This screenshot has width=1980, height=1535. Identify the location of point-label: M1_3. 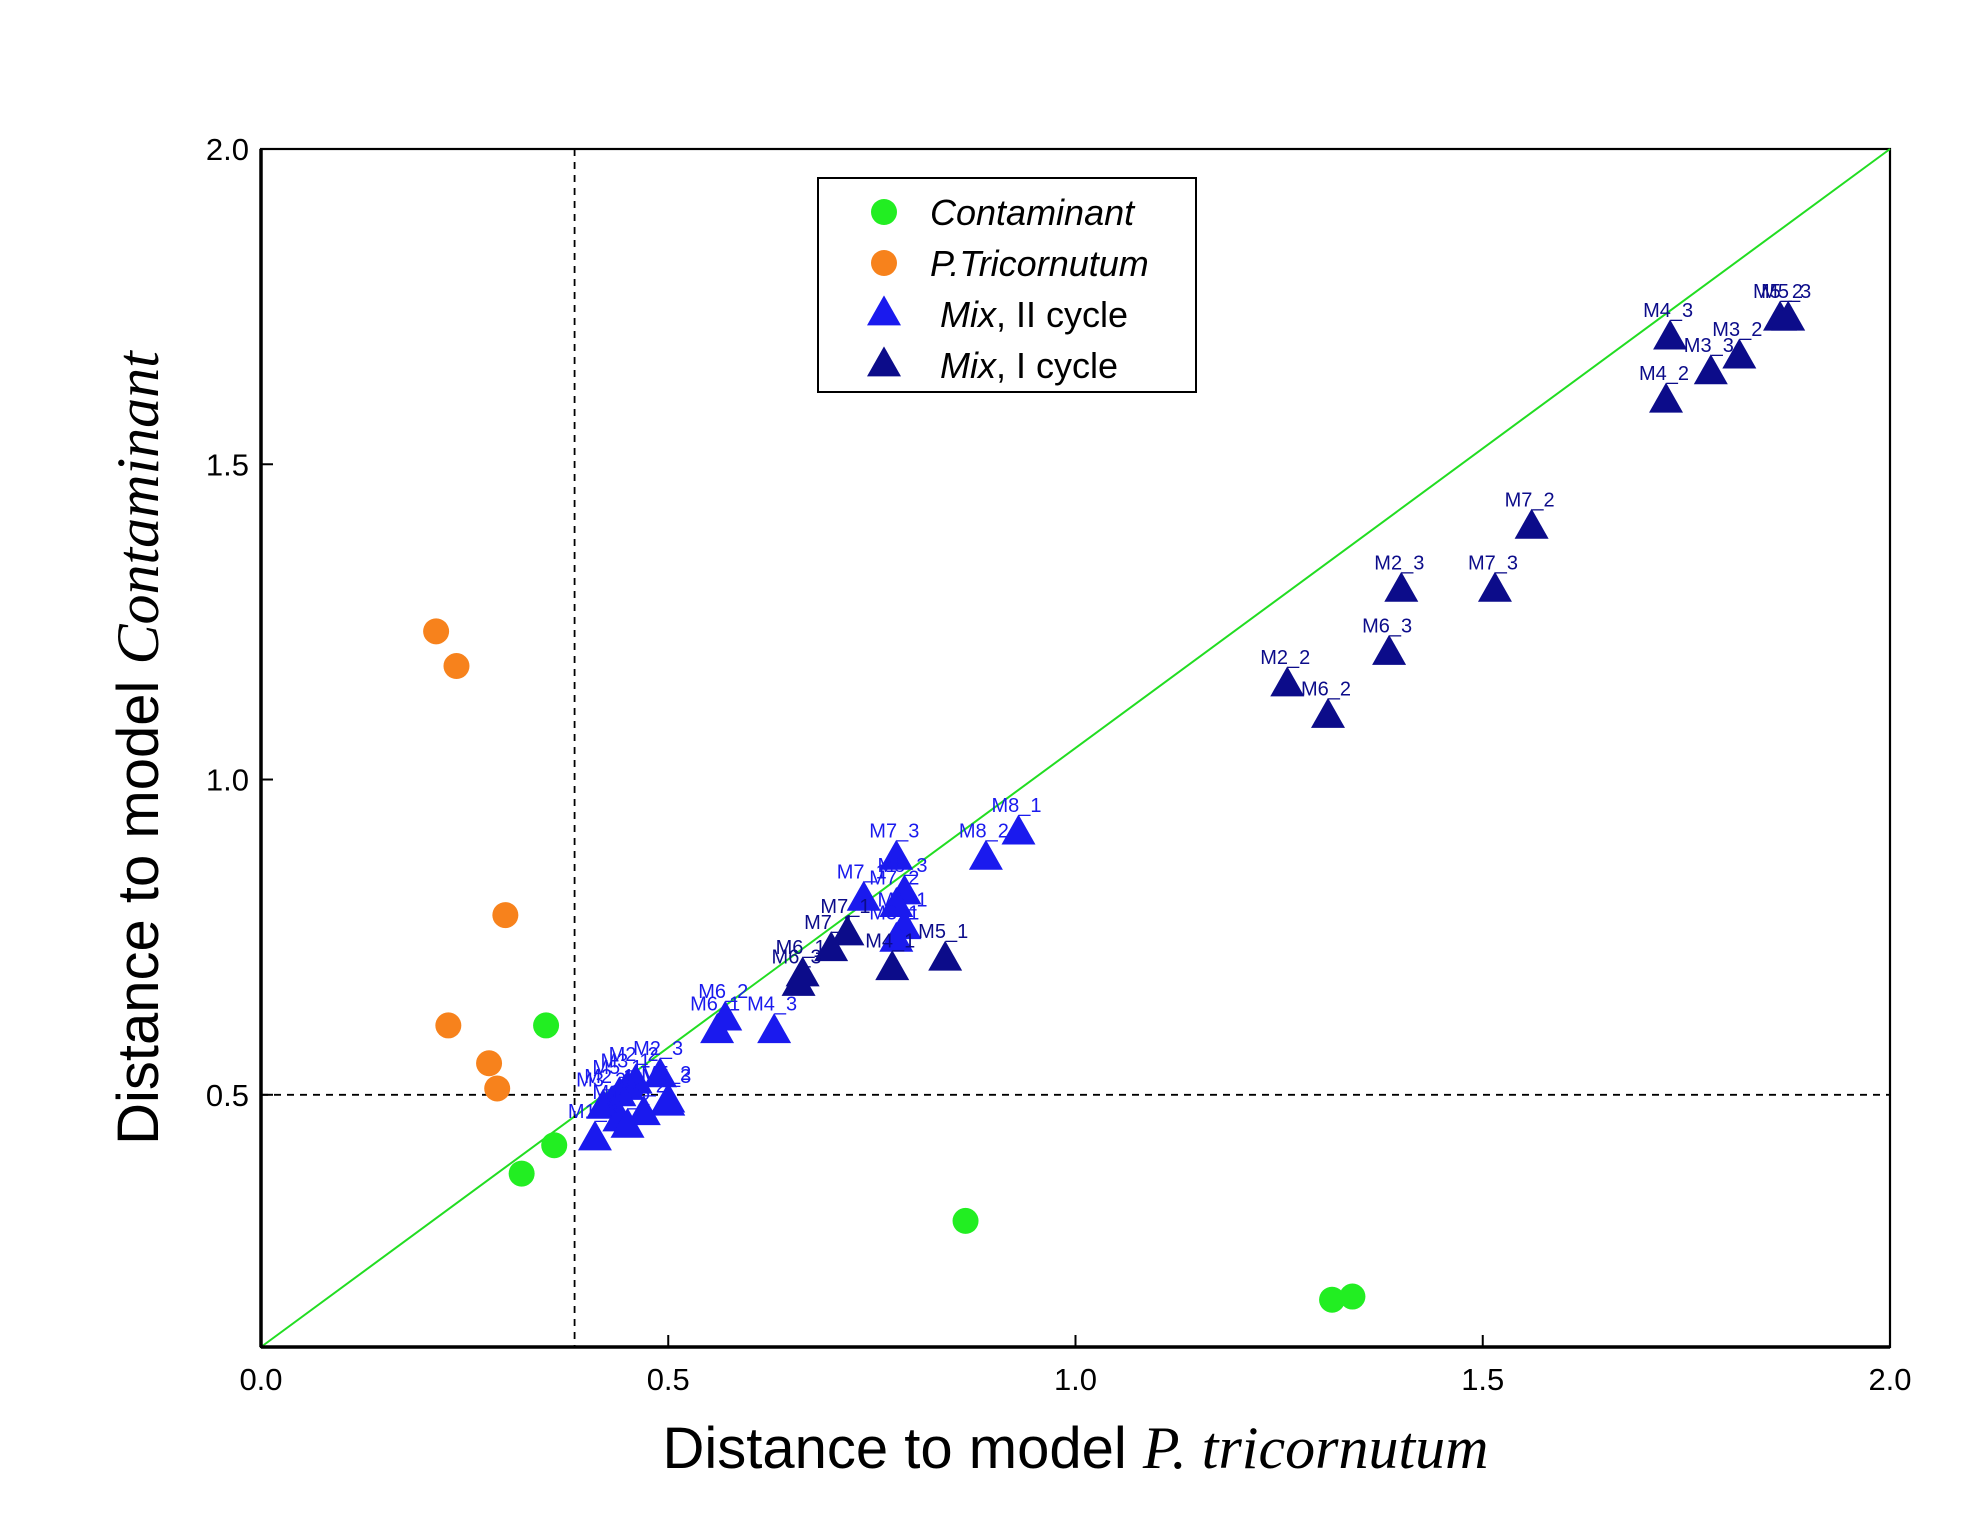
(593, 1112).